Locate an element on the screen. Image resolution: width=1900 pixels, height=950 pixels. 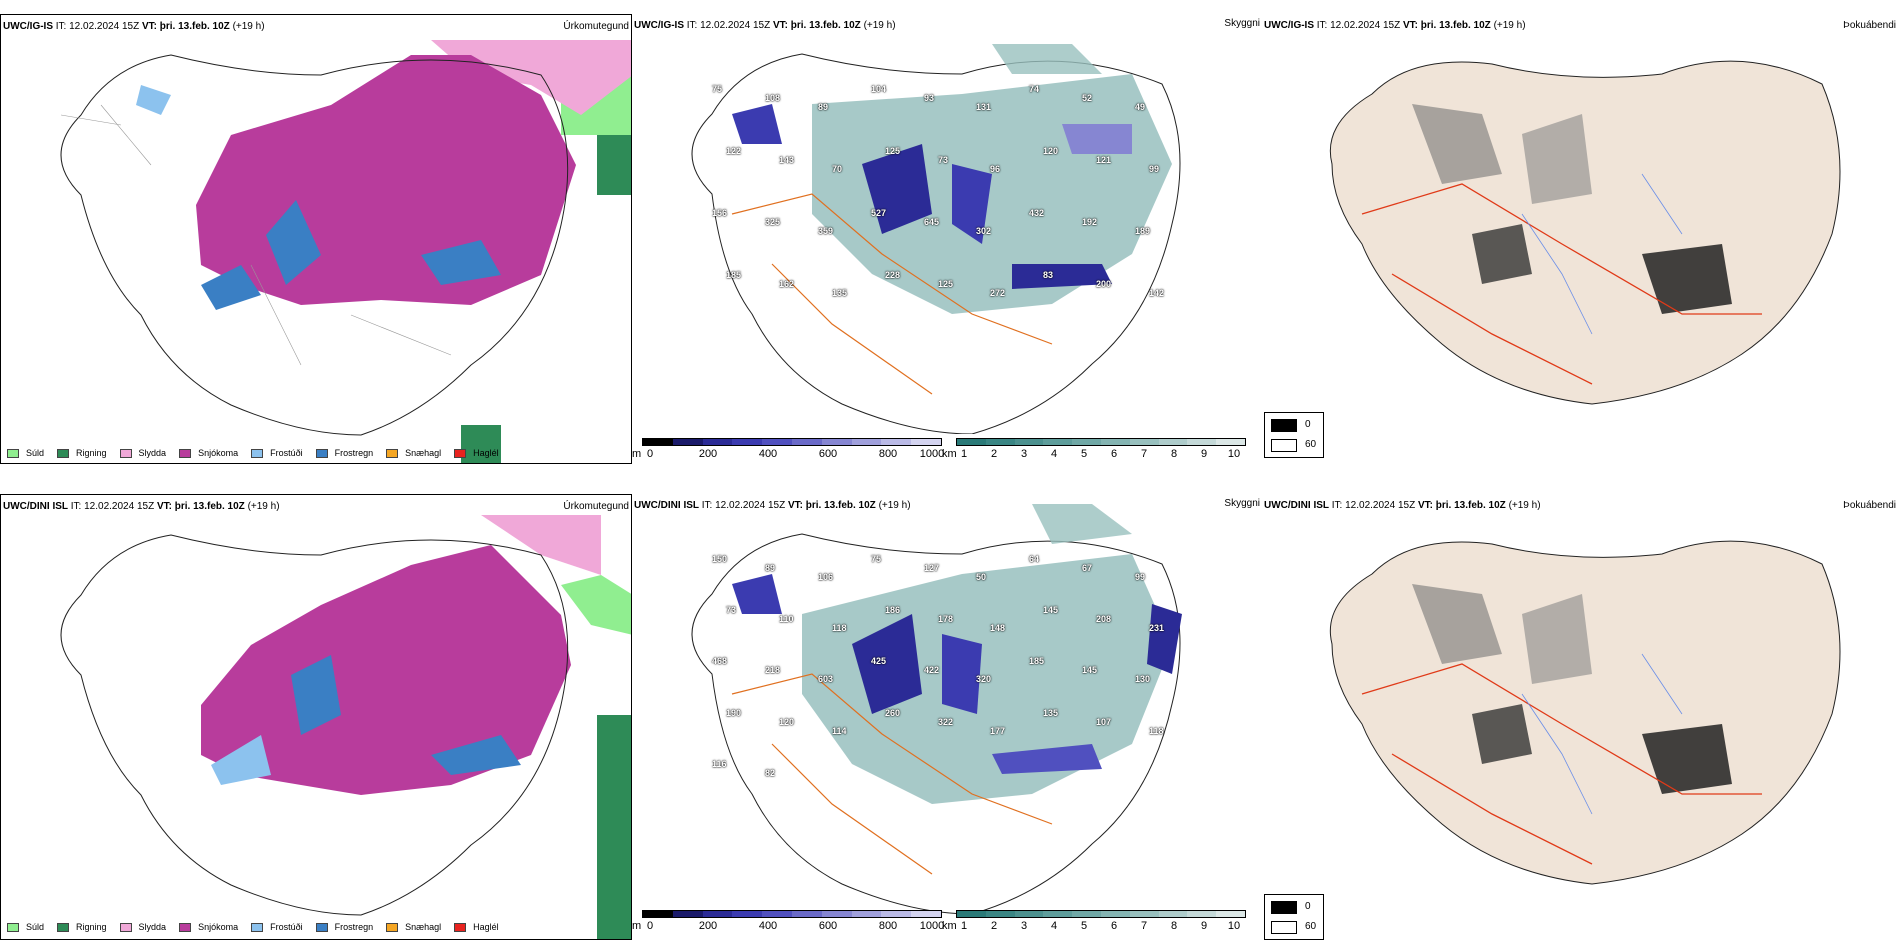
visibility-value-label: 432 is located at coordinates (1037, 213).